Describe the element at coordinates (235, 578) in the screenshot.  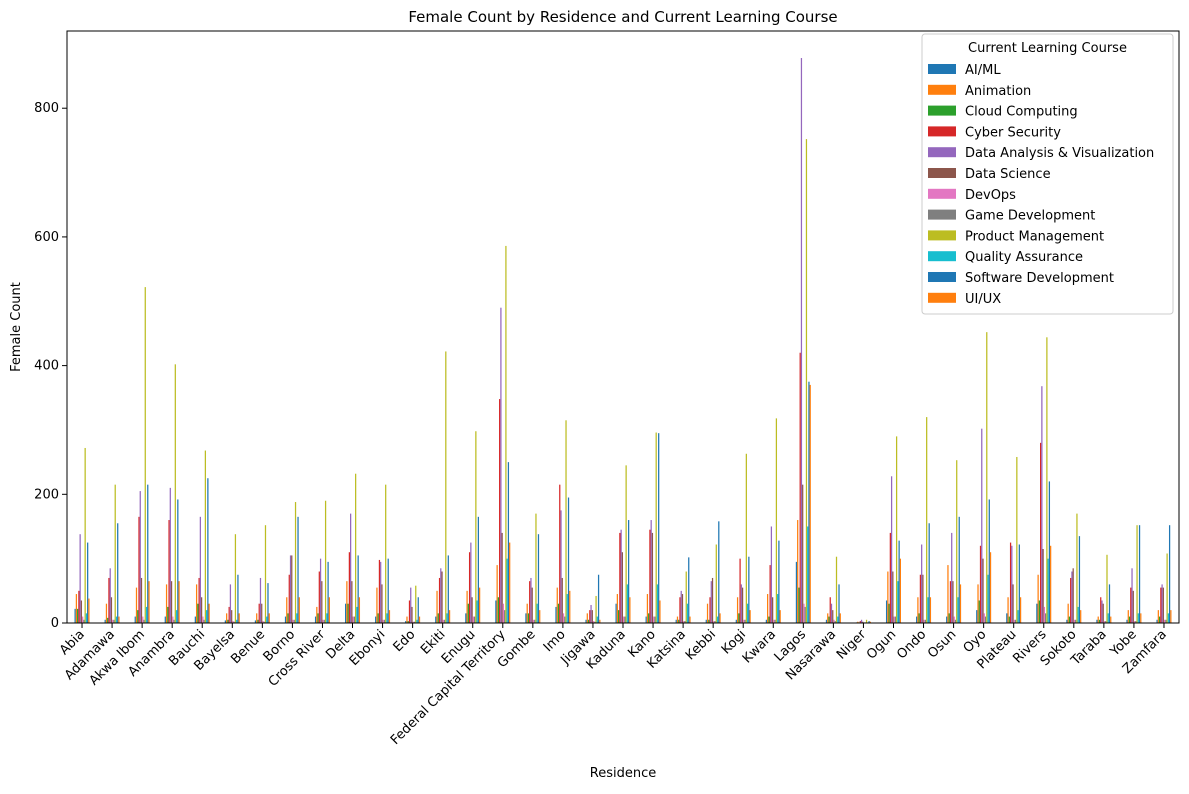
I see `bar-product-management-bayelsa` at that location.